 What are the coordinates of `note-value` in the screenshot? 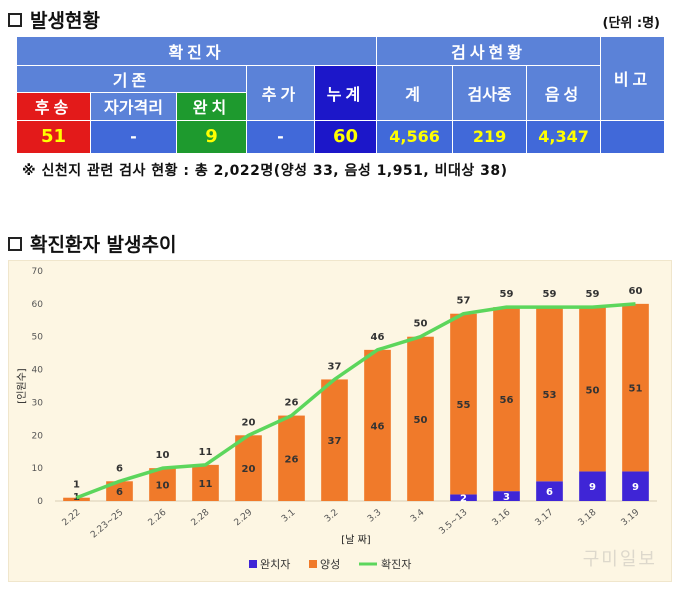 It's located at (633, 137).